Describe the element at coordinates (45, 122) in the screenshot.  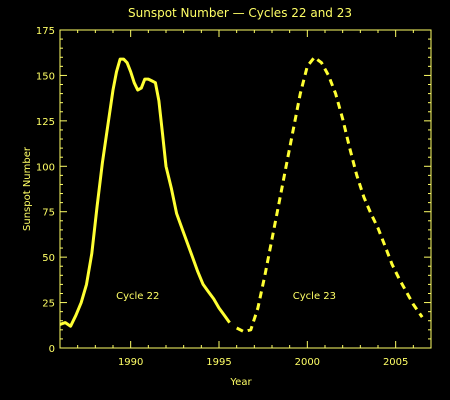
I see `y-tick-label: 125` at that location.